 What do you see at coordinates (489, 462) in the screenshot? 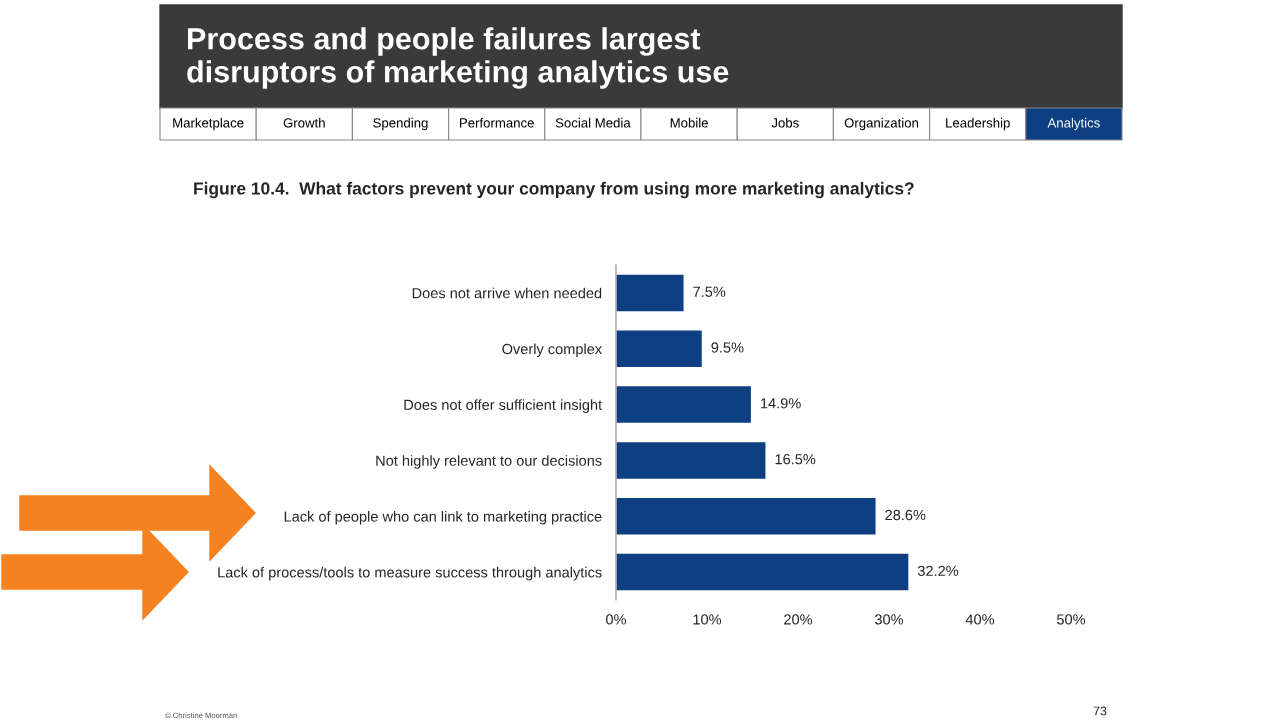
I see `y-tick-label: Not highly relevant to our decisions` at bounding box center [489, 462].